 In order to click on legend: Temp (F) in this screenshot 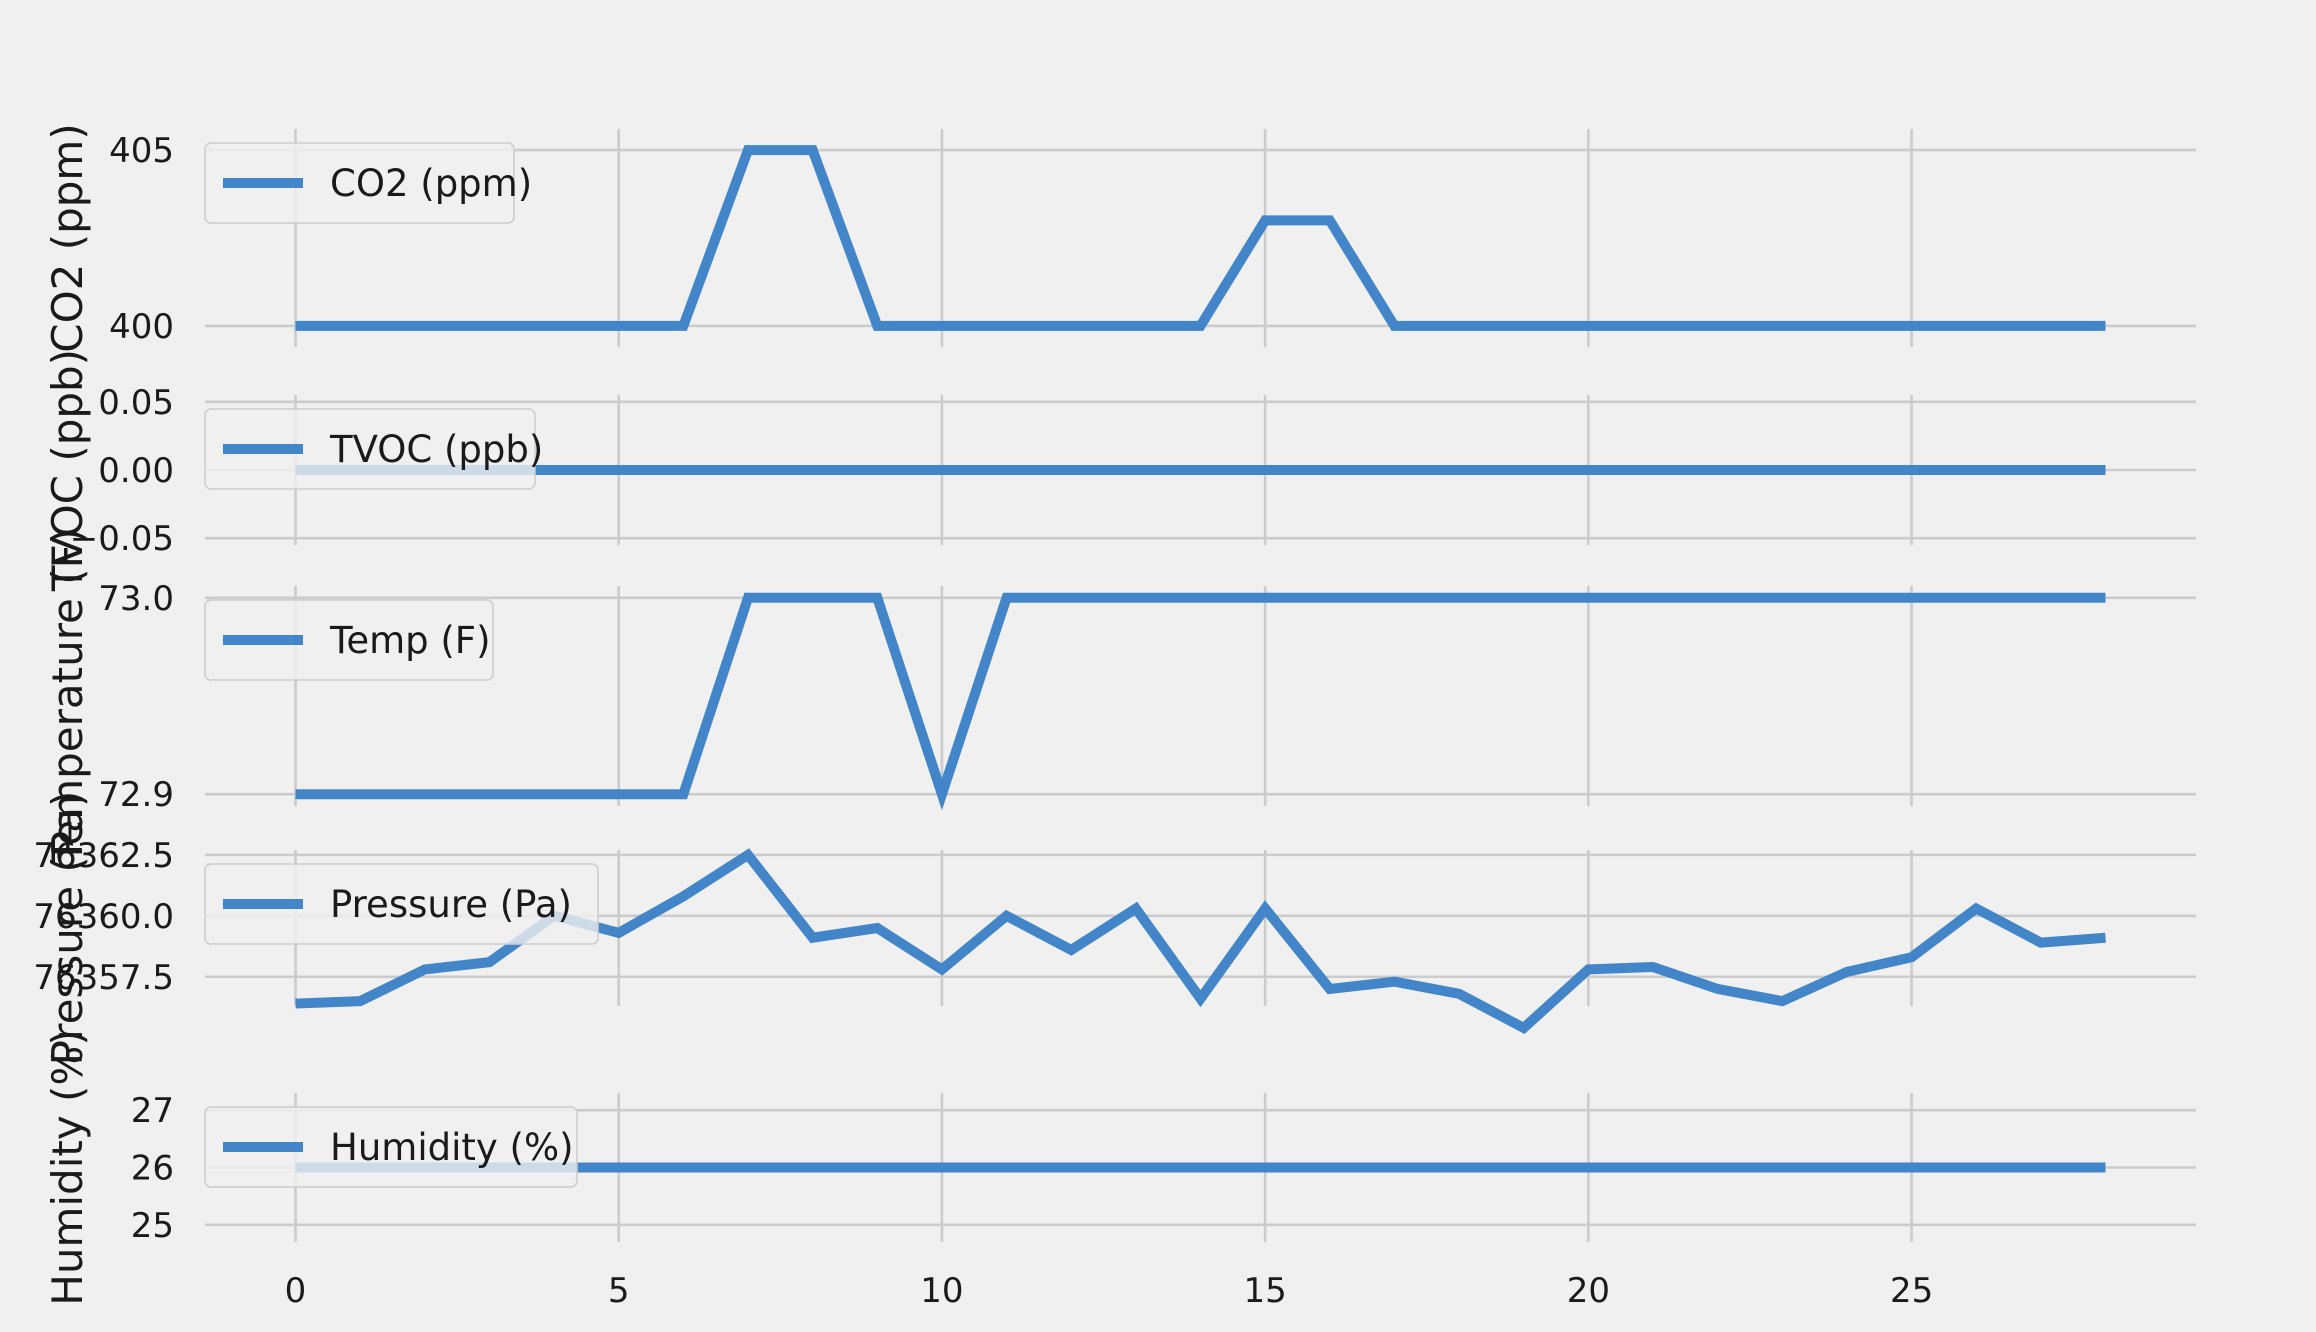, I will do `click(349, 640)`.